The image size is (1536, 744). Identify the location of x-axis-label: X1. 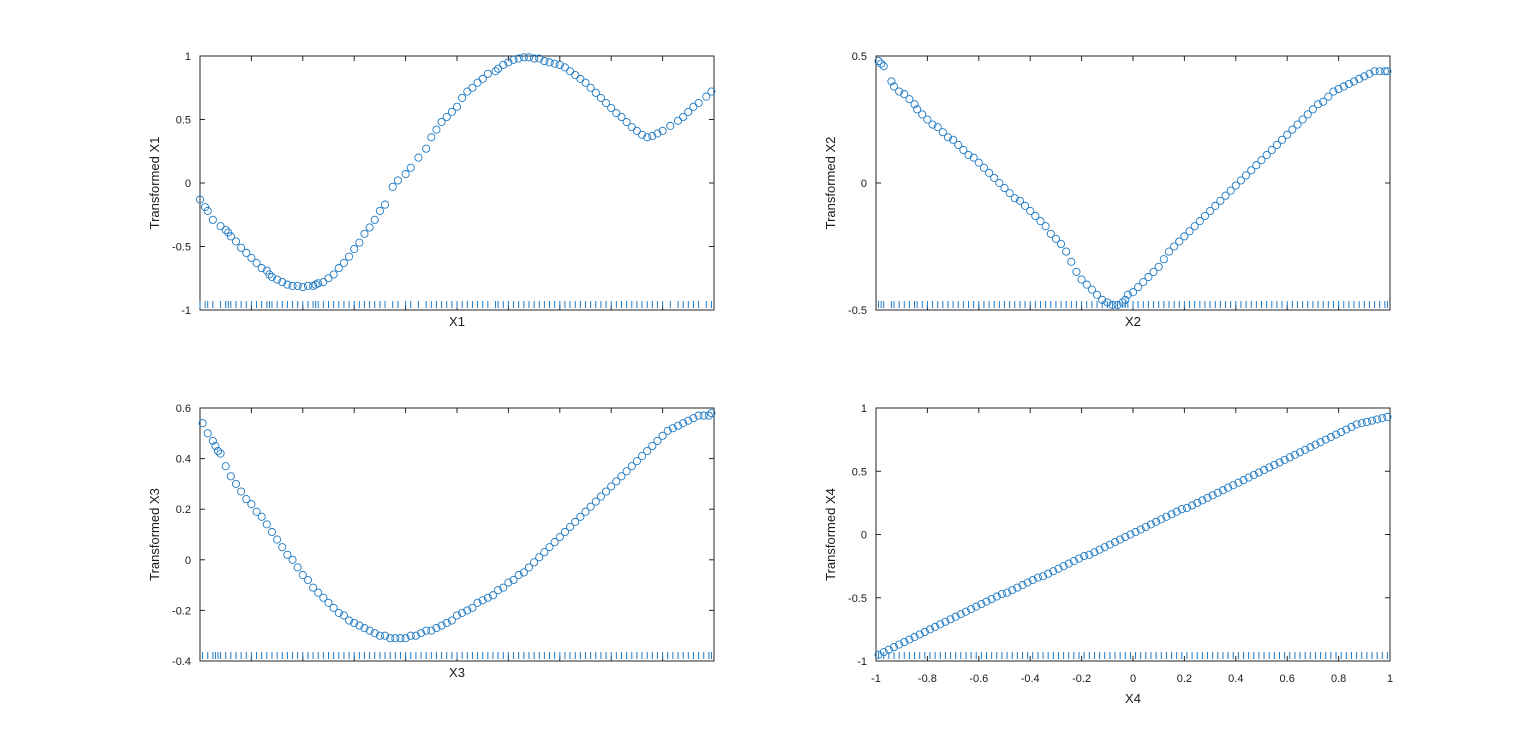
(457, 321).